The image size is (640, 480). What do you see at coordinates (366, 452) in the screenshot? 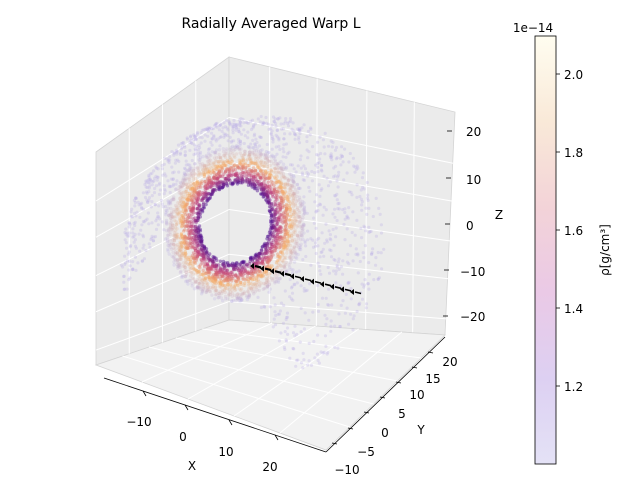
I see `y-tick-label: −5` at bounding box center [366, 452].